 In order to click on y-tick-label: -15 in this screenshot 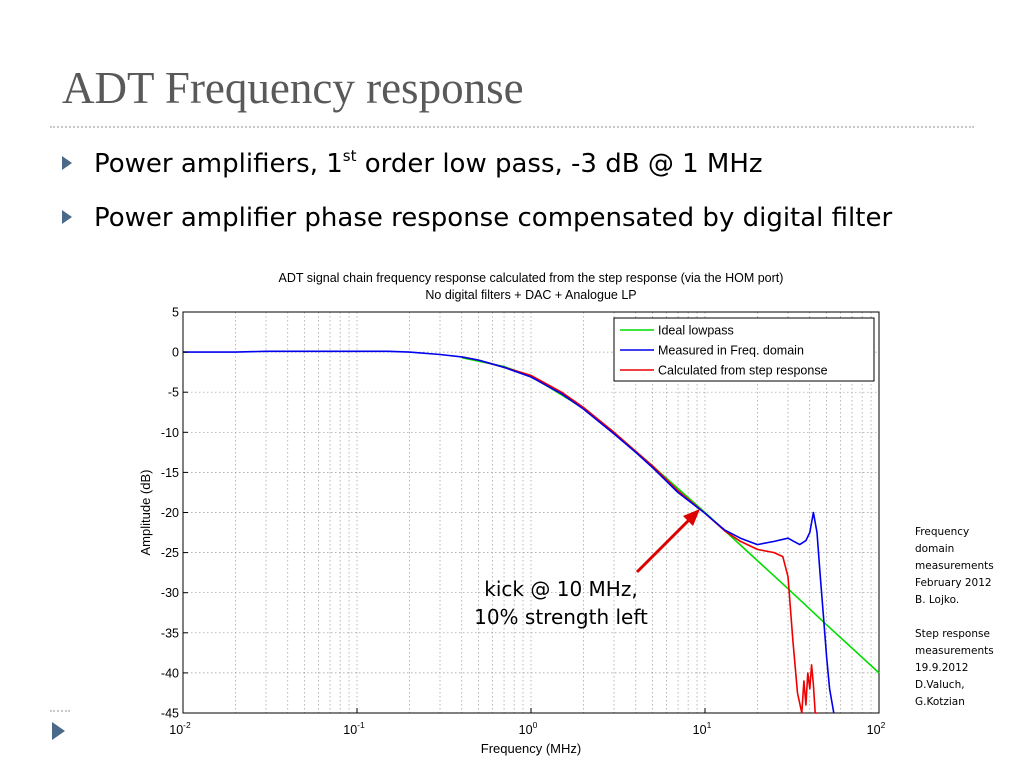, I will do `click(170, 473)`.